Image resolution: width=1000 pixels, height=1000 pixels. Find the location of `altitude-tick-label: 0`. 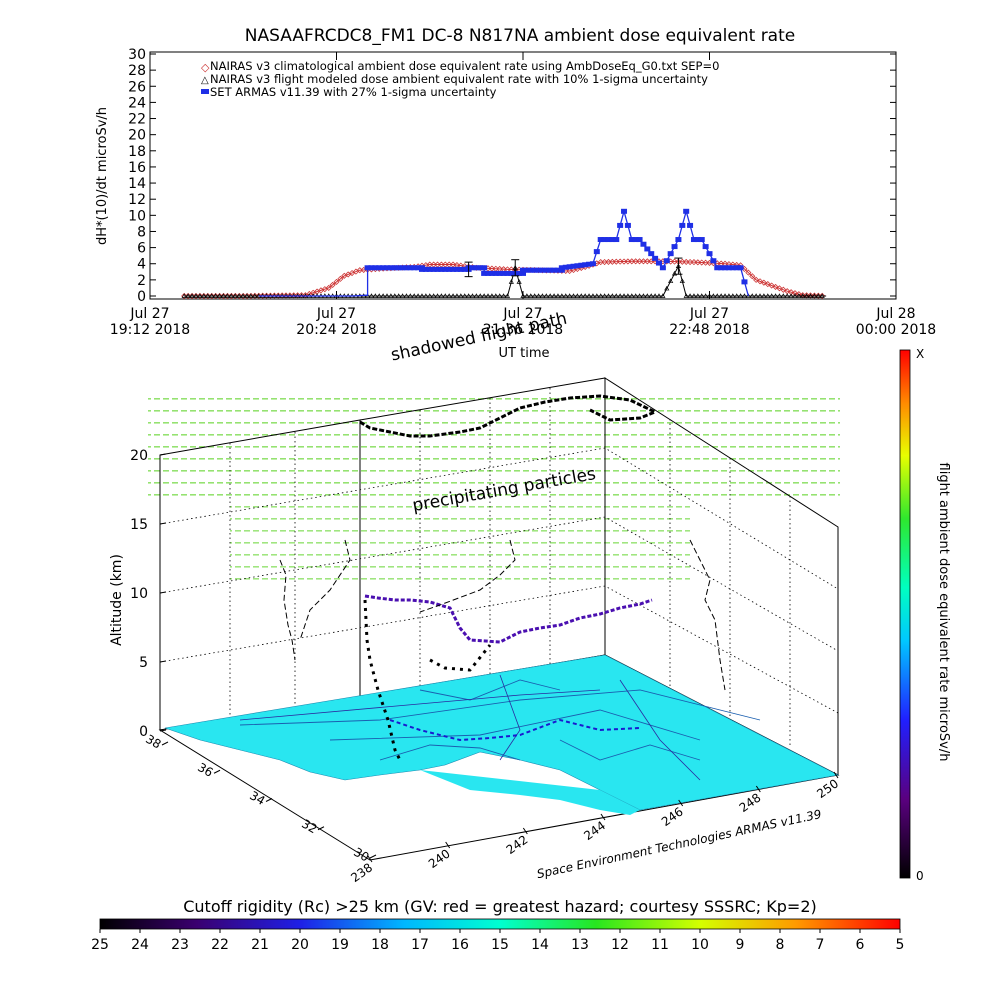

altitude-tick-label: 0 is located at coordinates (143, 732).